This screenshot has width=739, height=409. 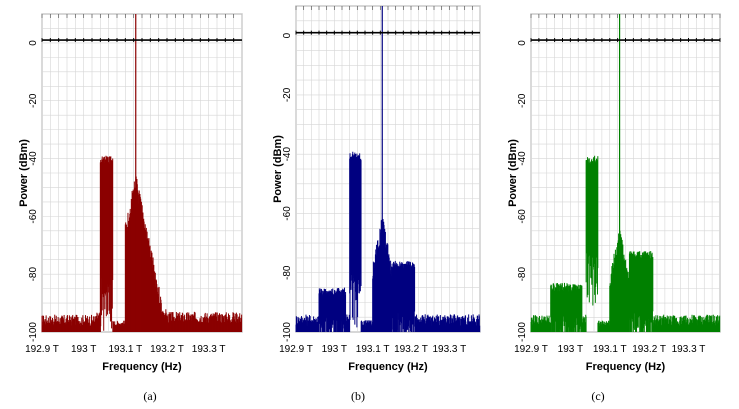 What do you see at coordinates (597, 396) in the screenshot?
I see `caption-c: (c)` at bounding box center [597, 396].